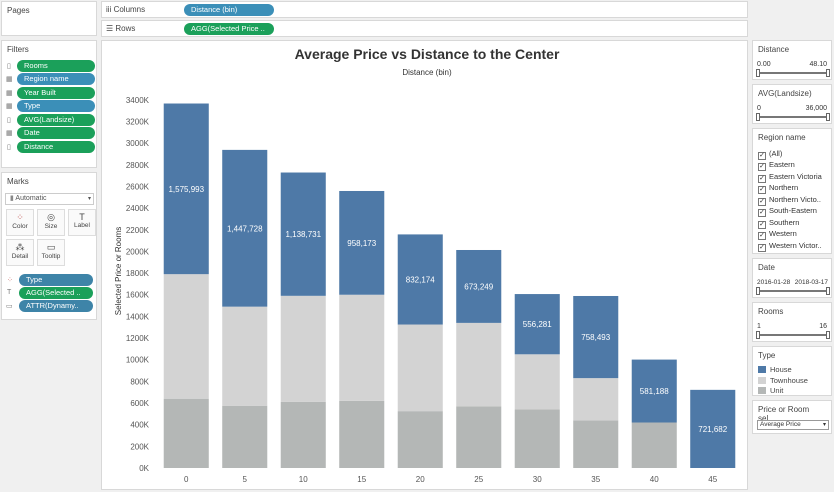 The width and height of the screenshot is (834, 492). Describe the element at coordinates (777, 234) in the screenshot. I see `region-option-western: ✓ Western` at that location.